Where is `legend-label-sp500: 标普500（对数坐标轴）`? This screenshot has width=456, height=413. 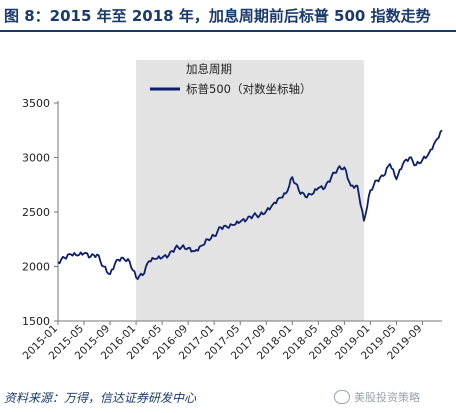
legend-label-sp500: 标普500（对数坐标轴） is located at coordinates (248, 89).